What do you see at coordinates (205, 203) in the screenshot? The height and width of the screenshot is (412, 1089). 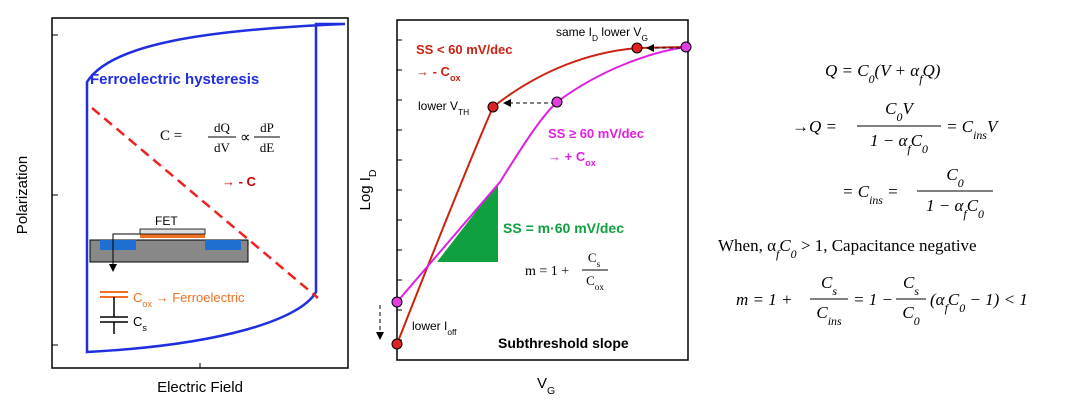 I see `negative-c-line` at bounding box center [205, 203].